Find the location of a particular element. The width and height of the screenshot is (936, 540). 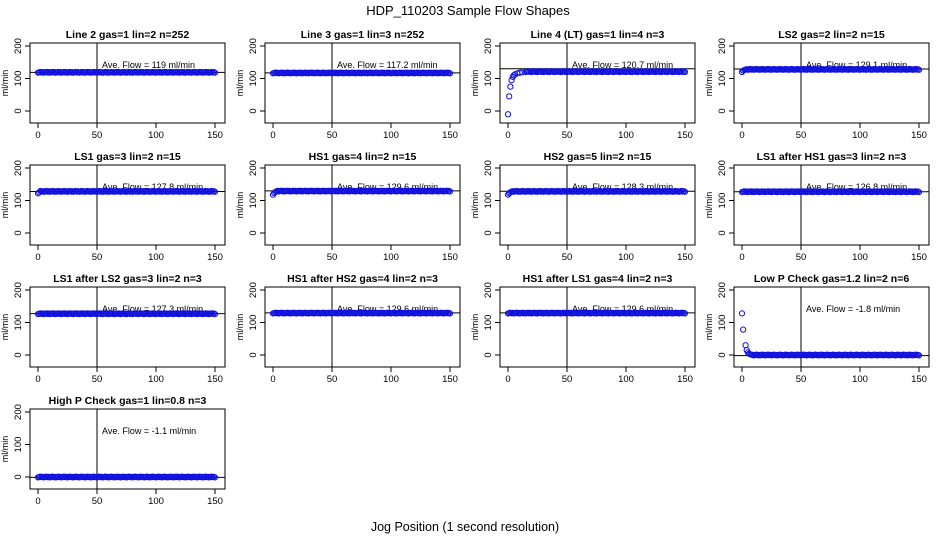

average-flow-label: Ave. Flow = 120.7 ml/min is located at coordinates (622, 65).